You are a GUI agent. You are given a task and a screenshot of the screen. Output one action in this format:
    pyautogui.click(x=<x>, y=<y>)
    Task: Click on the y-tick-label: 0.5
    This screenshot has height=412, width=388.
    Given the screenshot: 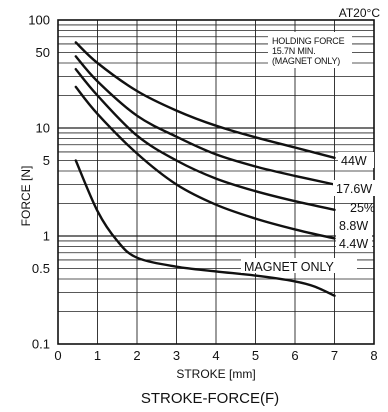 What is the action you would take?
    pyautogui.click(x=41, y=268)
    